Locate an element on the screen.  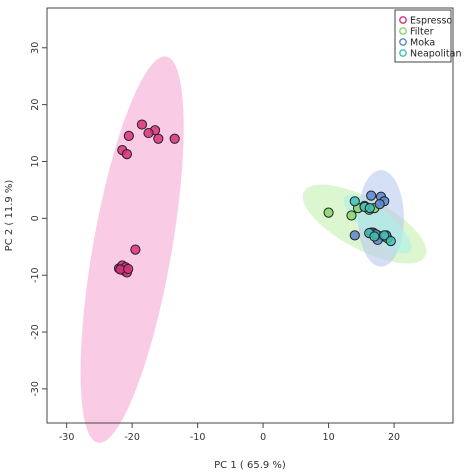
legend-label-neapolitan: Neapolitan is located at coordinates (435, 53).